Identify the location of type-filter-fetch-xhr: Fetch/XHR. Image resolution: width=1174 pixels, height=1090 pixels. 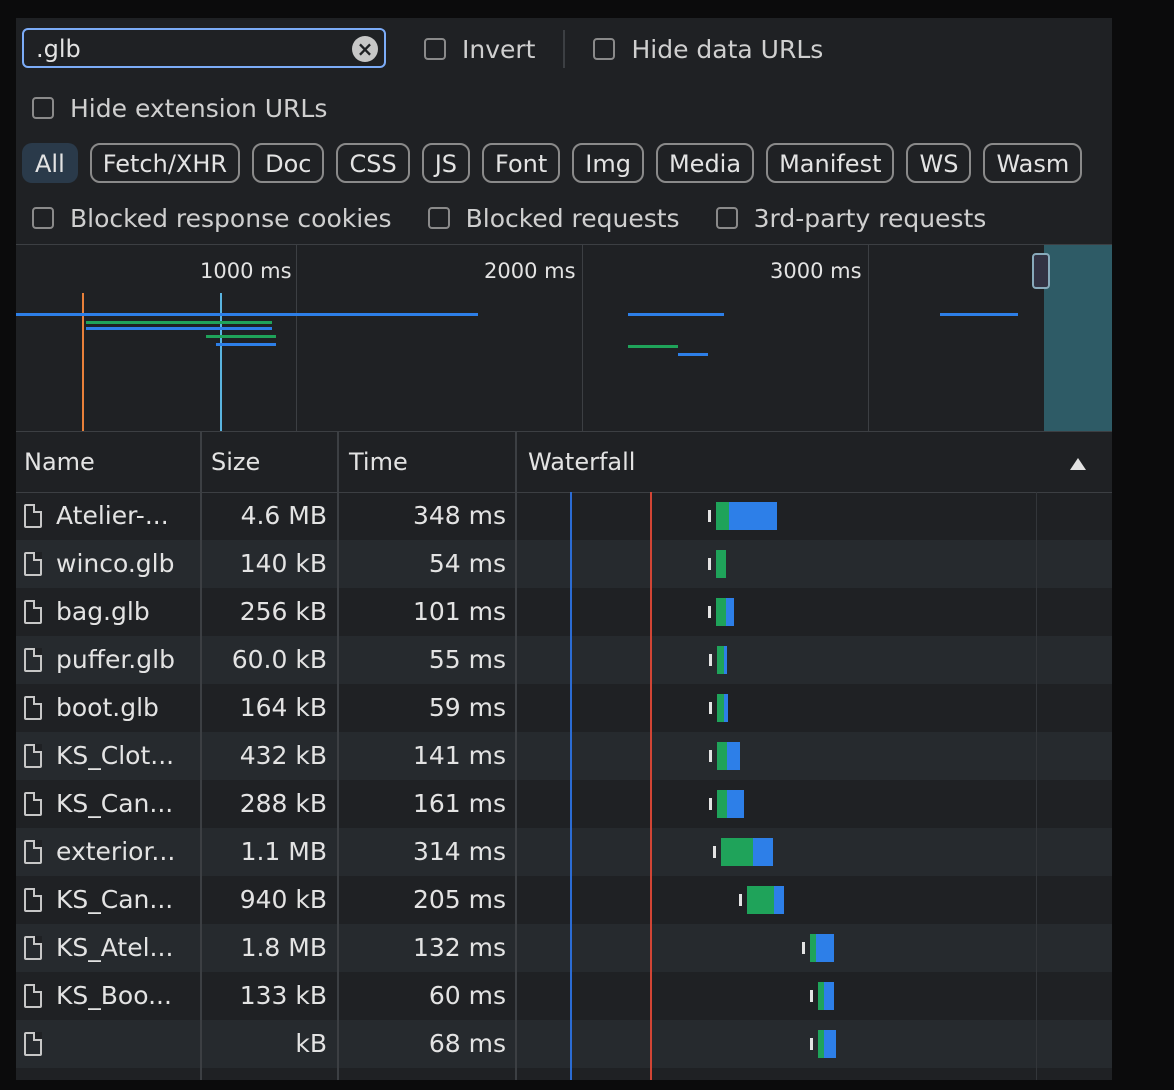
(165, 163).